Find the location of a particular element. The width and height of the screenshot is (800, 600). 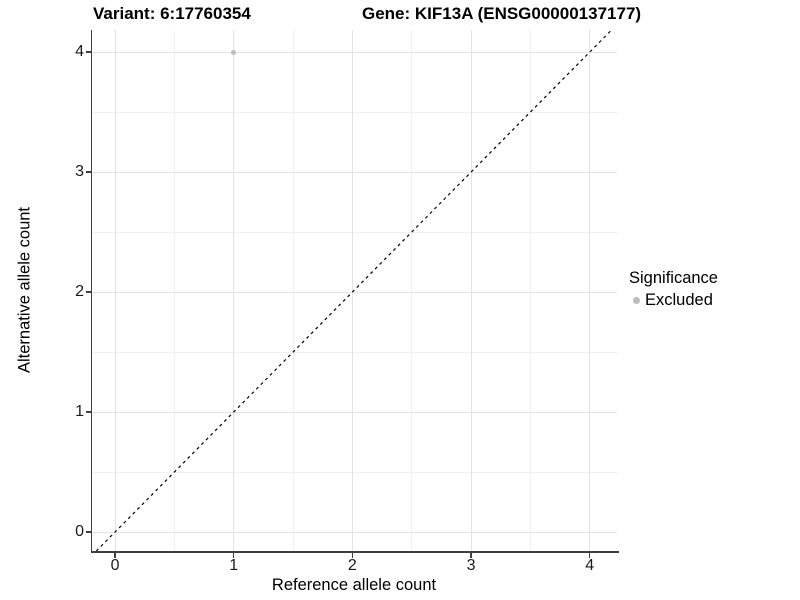

y-axis-title: Alternative allele count is located at coordinates (24, 290).